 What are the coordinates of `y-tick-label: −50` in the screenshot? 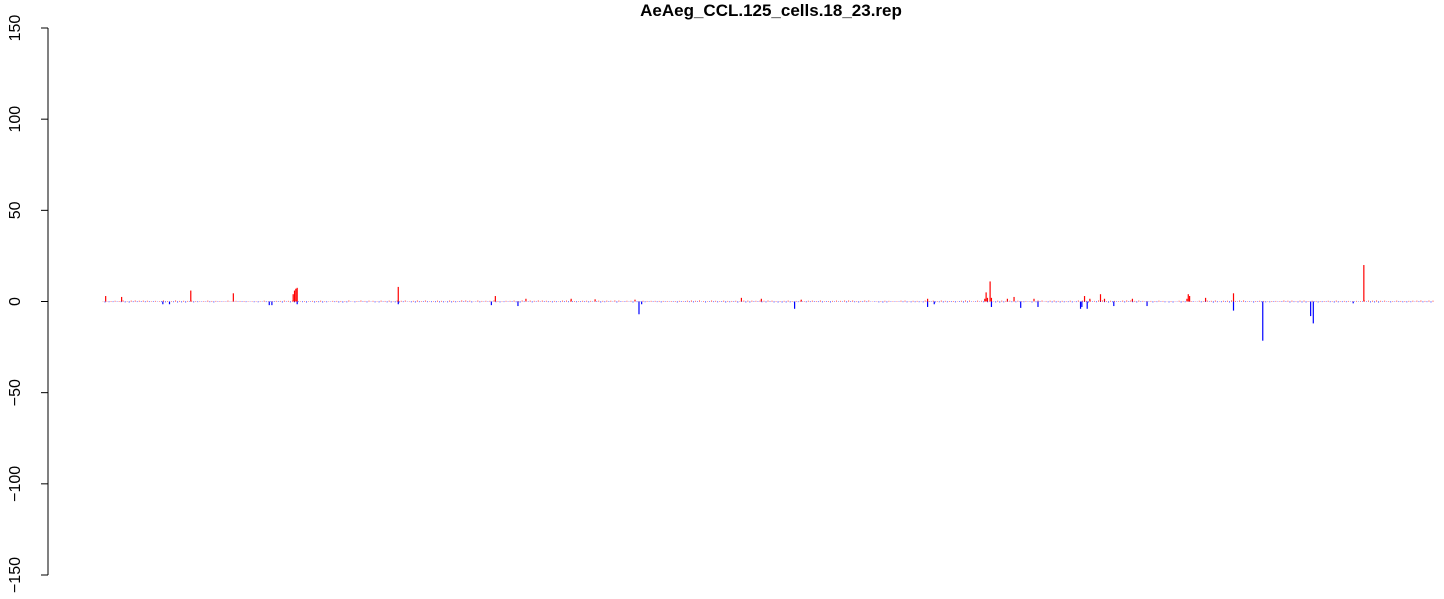 It's located at (15, 392).